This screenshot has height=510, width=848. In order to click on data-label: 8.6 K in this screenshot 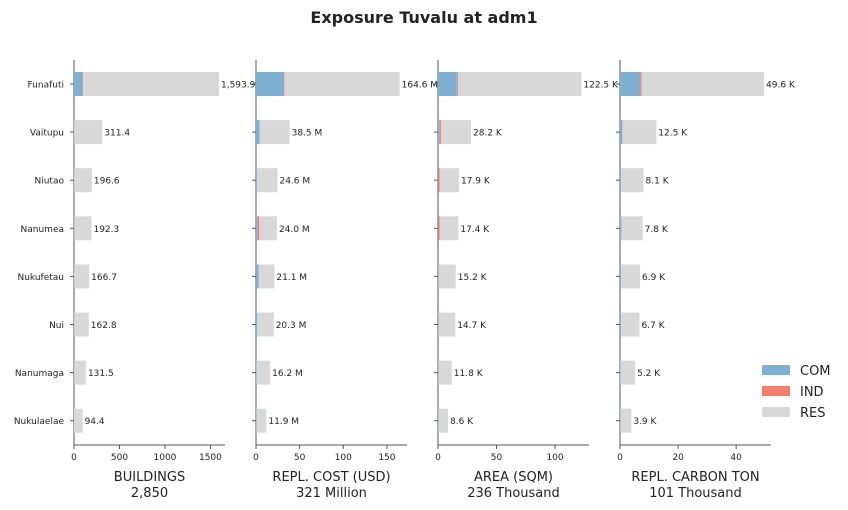, I will do `click(462, 422)`.